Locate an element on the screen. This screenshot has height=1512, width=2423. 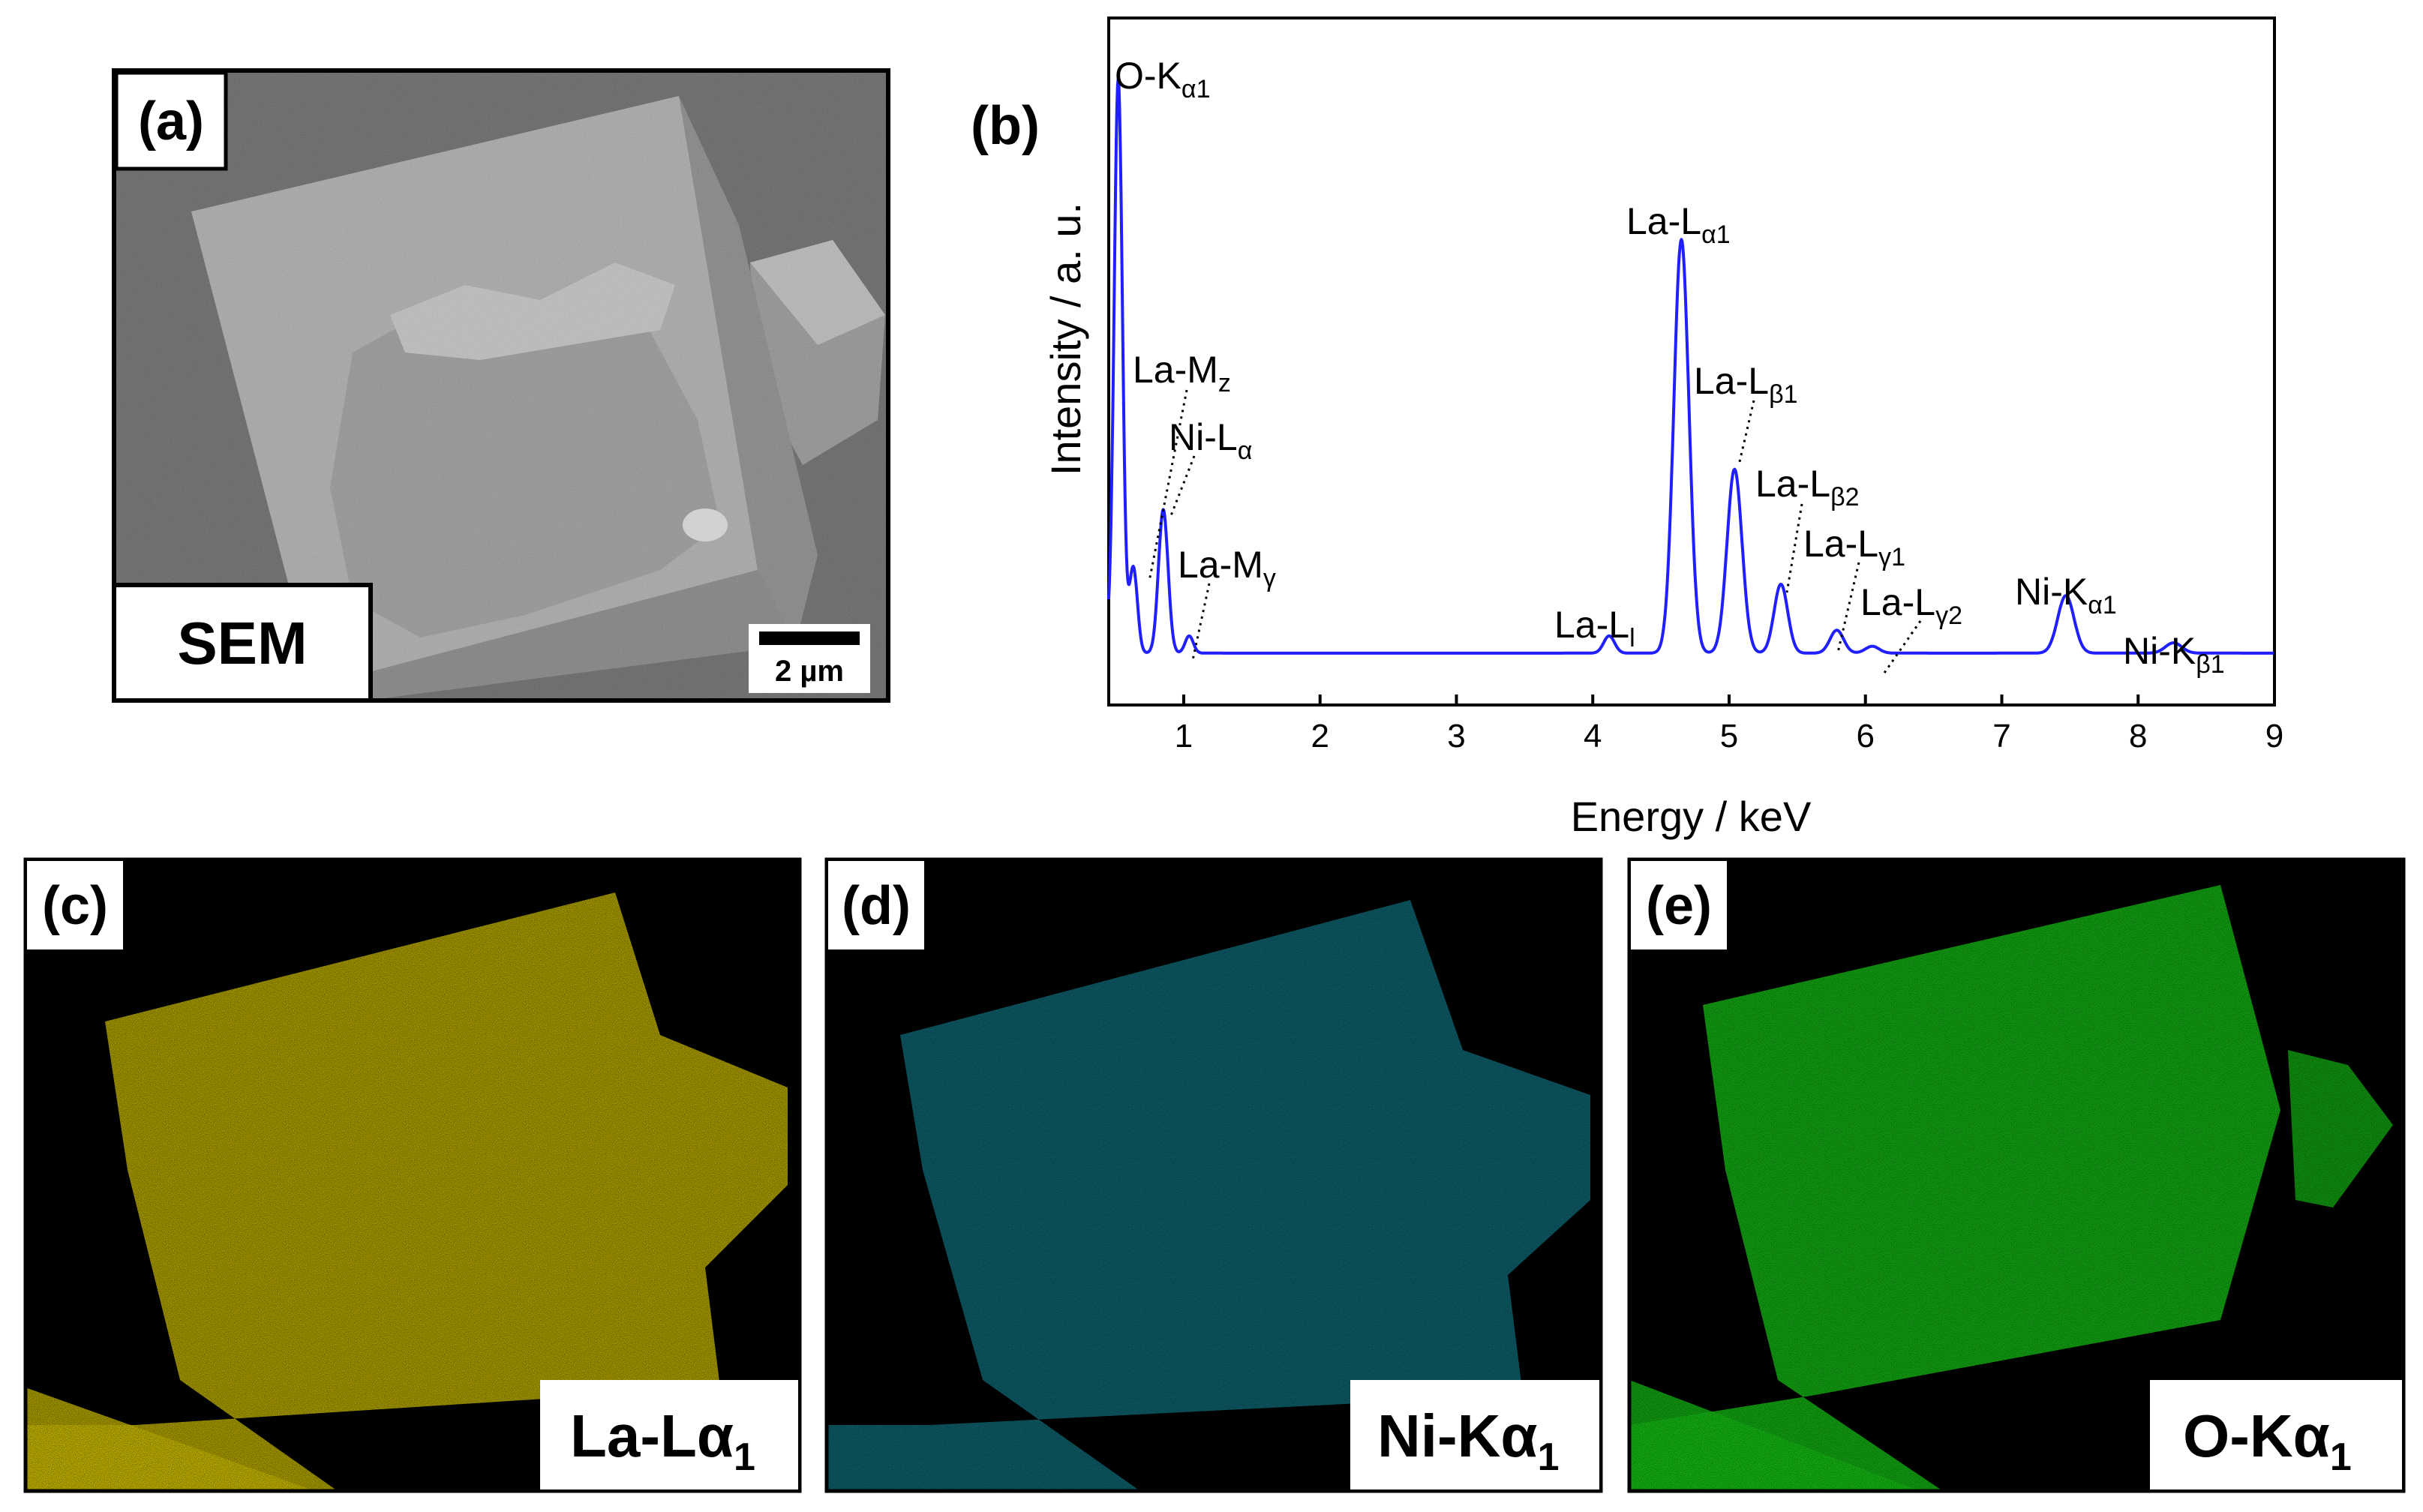
ni-map-image is located at coordinates (1214, 1175).